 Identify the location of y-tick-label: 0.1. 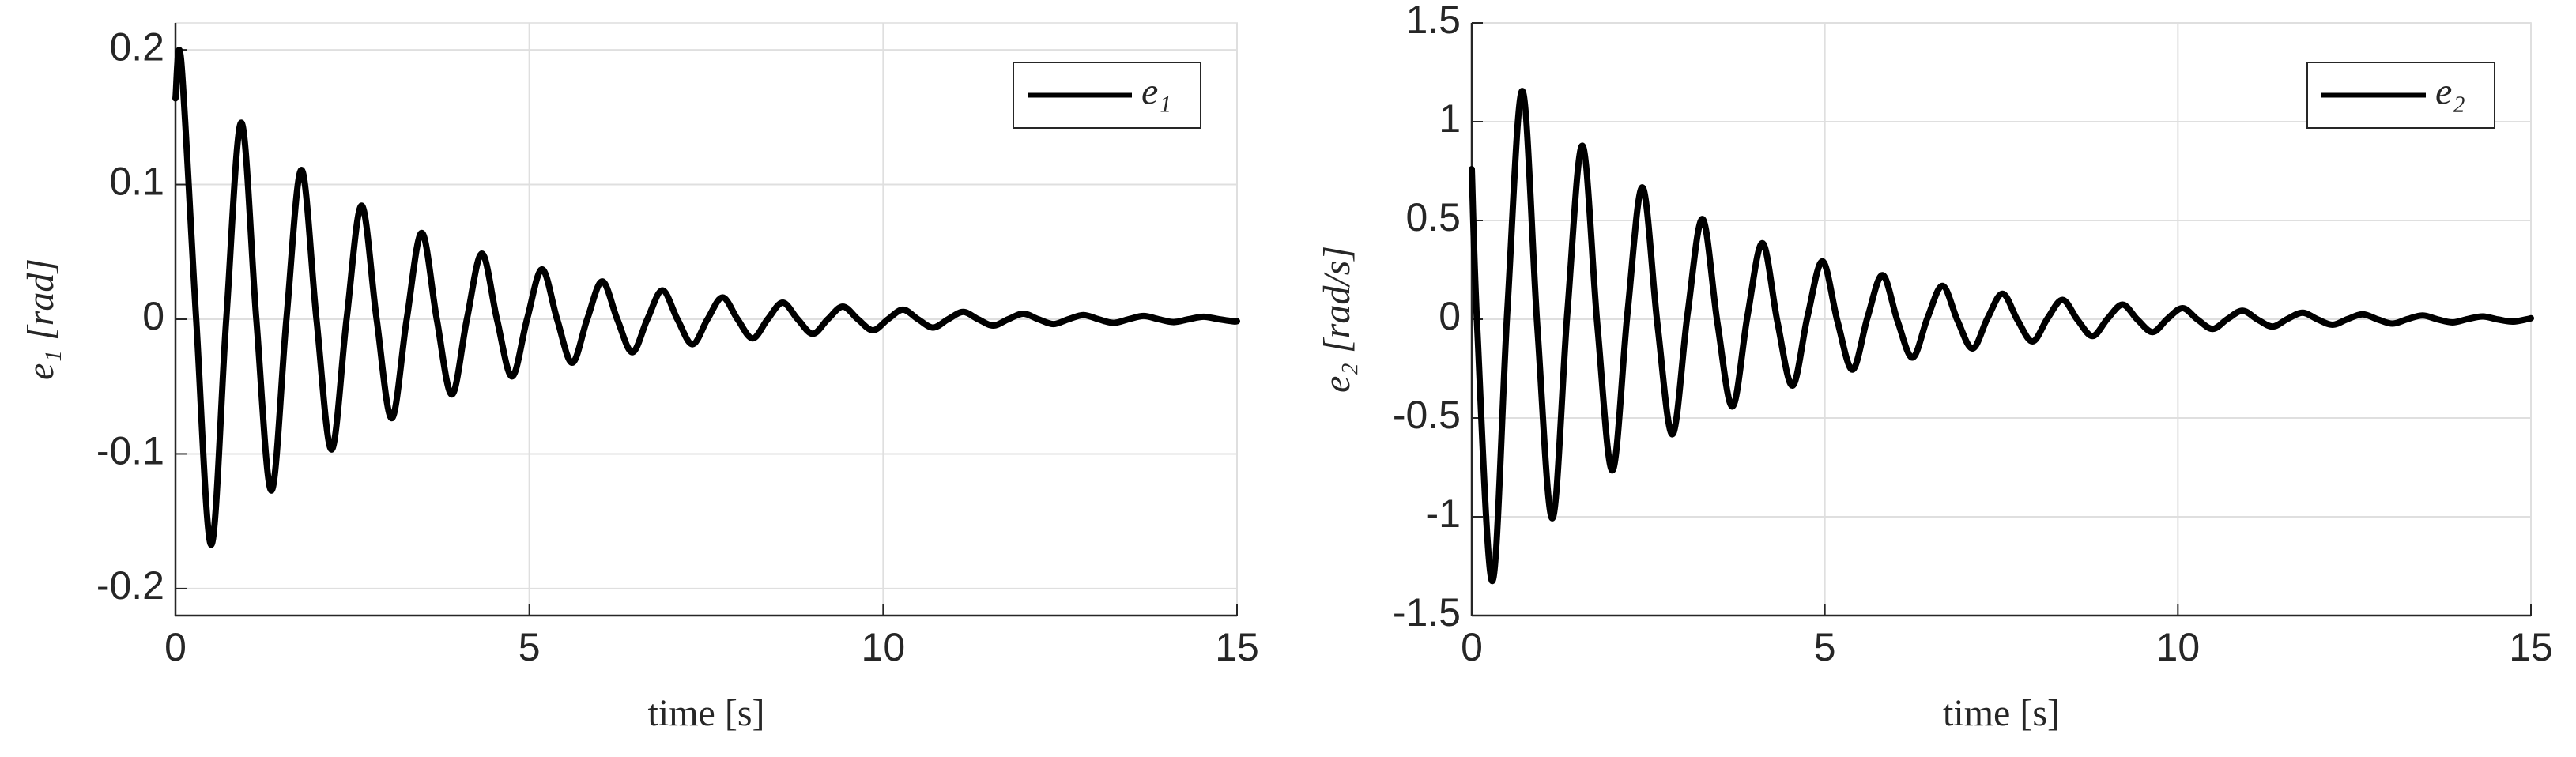
(136, 182).